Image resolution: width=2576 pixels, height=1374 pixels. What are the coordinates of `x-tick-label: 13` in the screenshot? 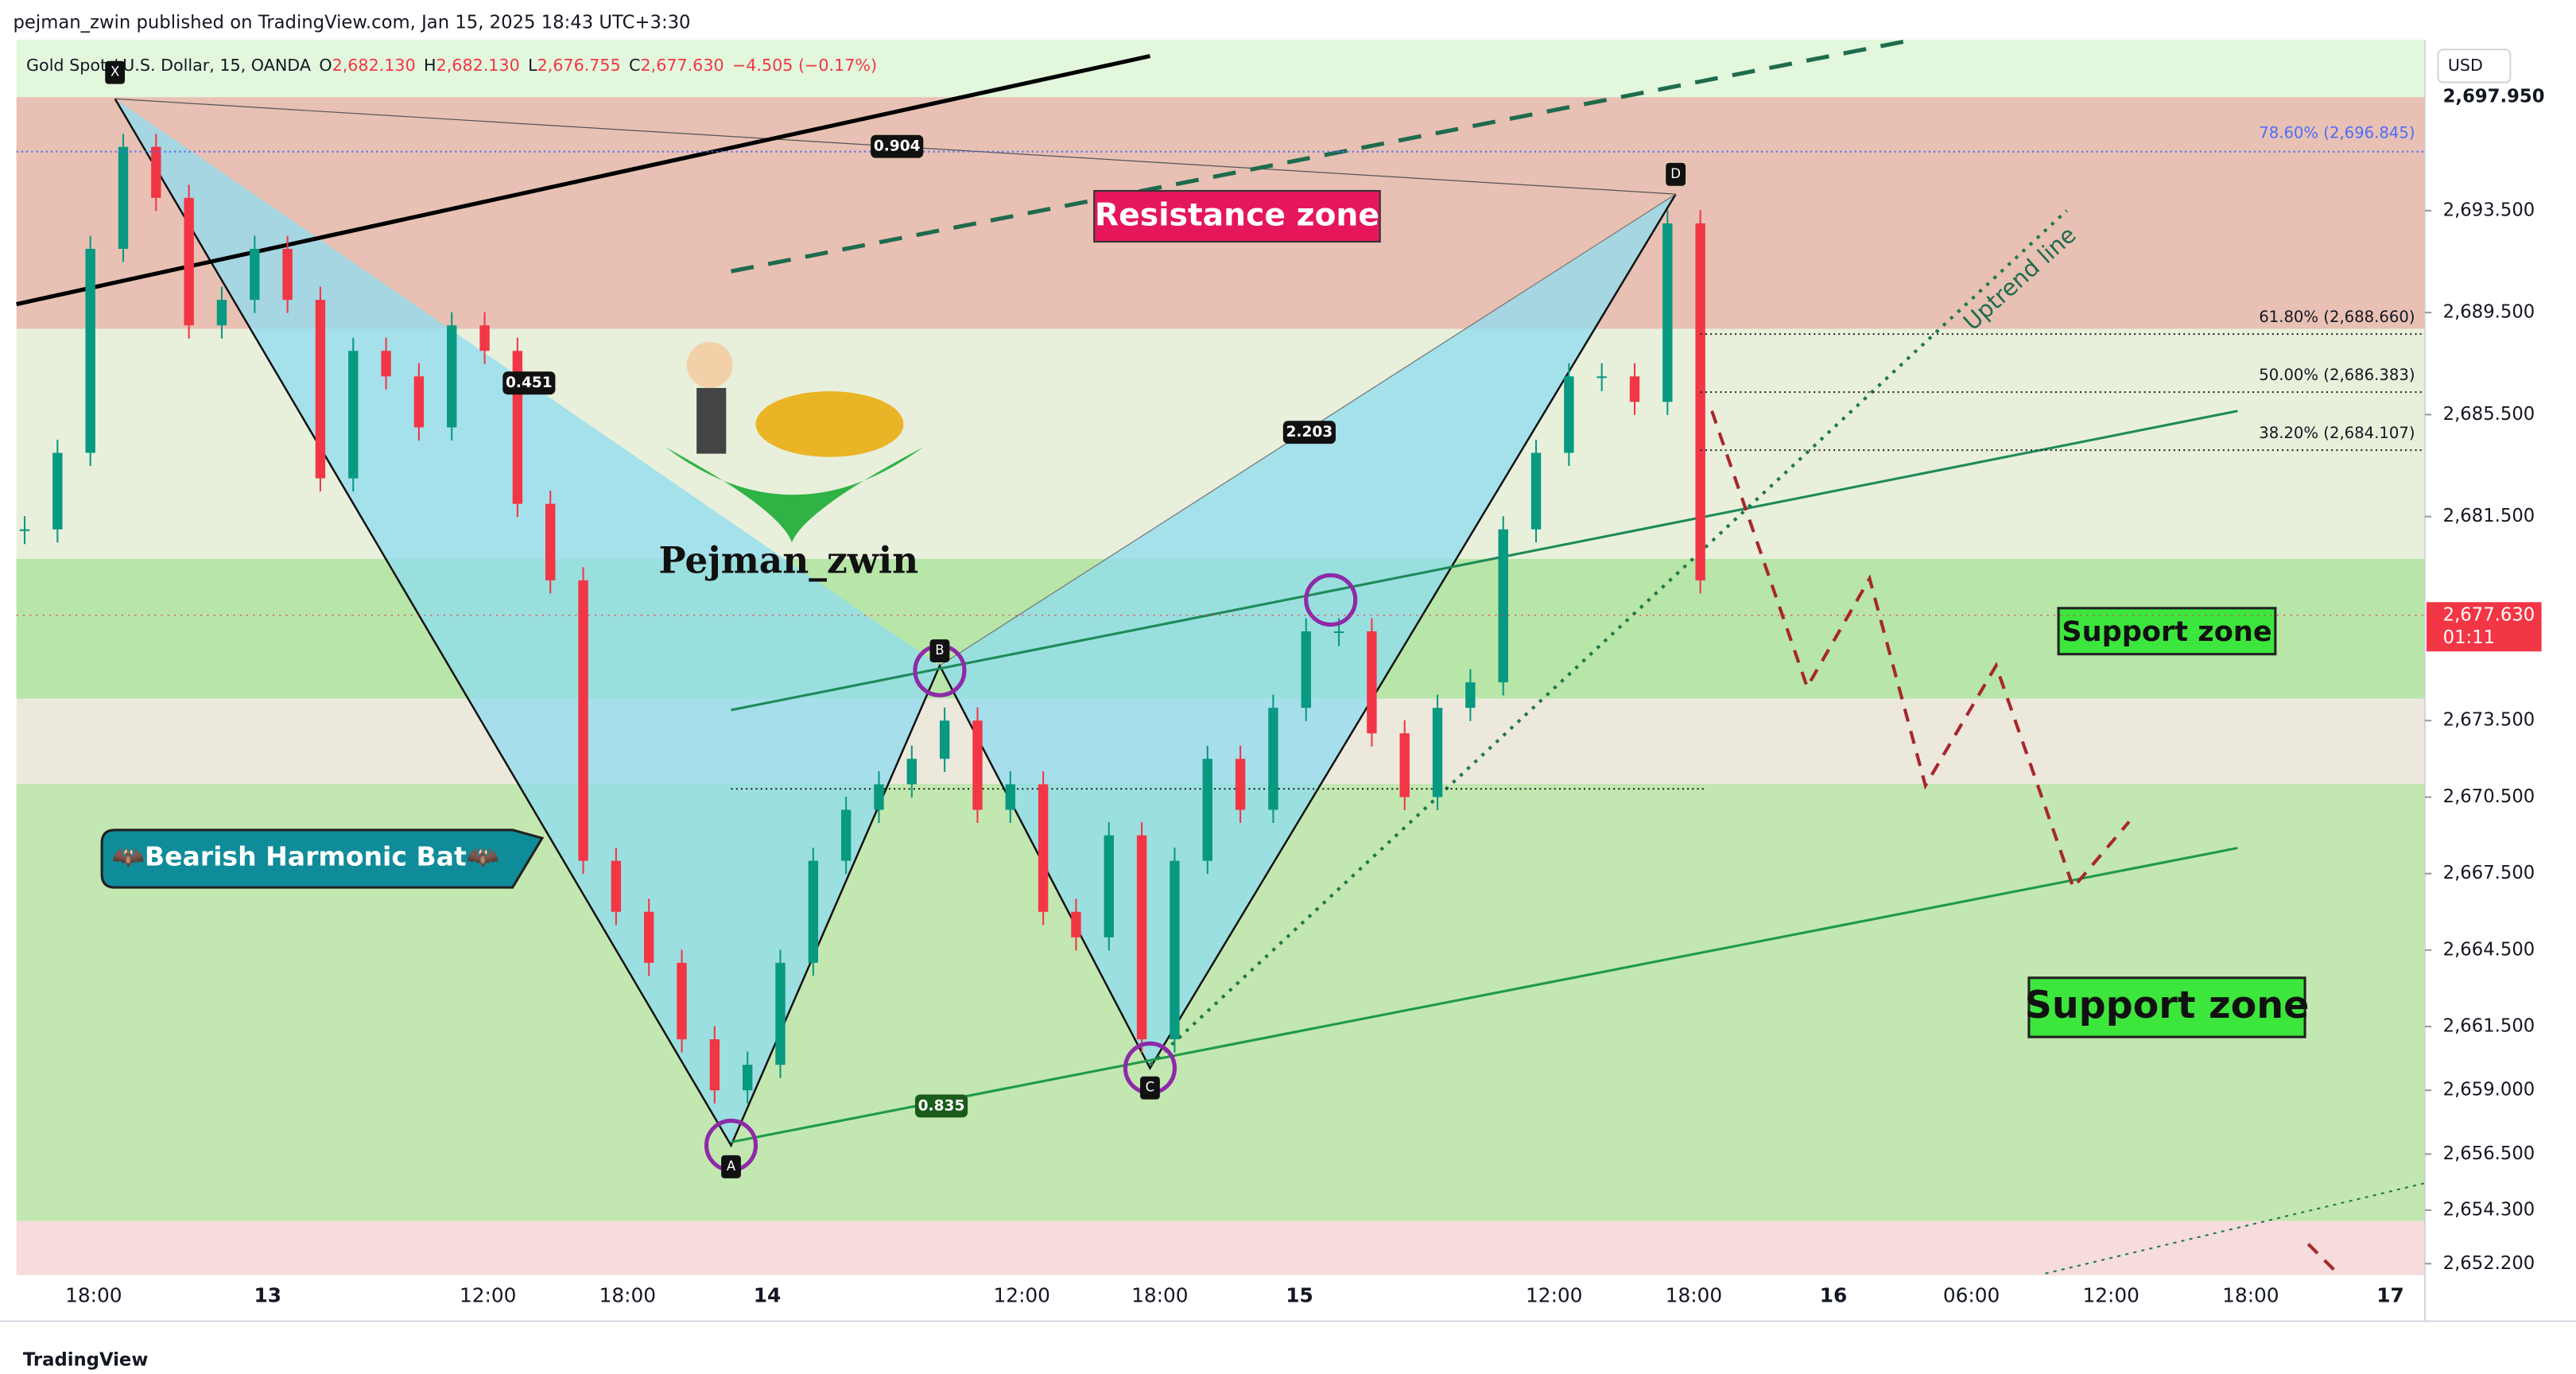 It's located at (268, 1295).